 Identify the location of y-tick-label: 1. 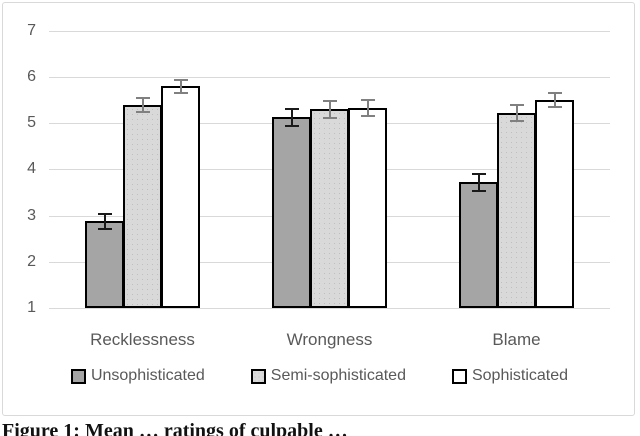
(31, 307).